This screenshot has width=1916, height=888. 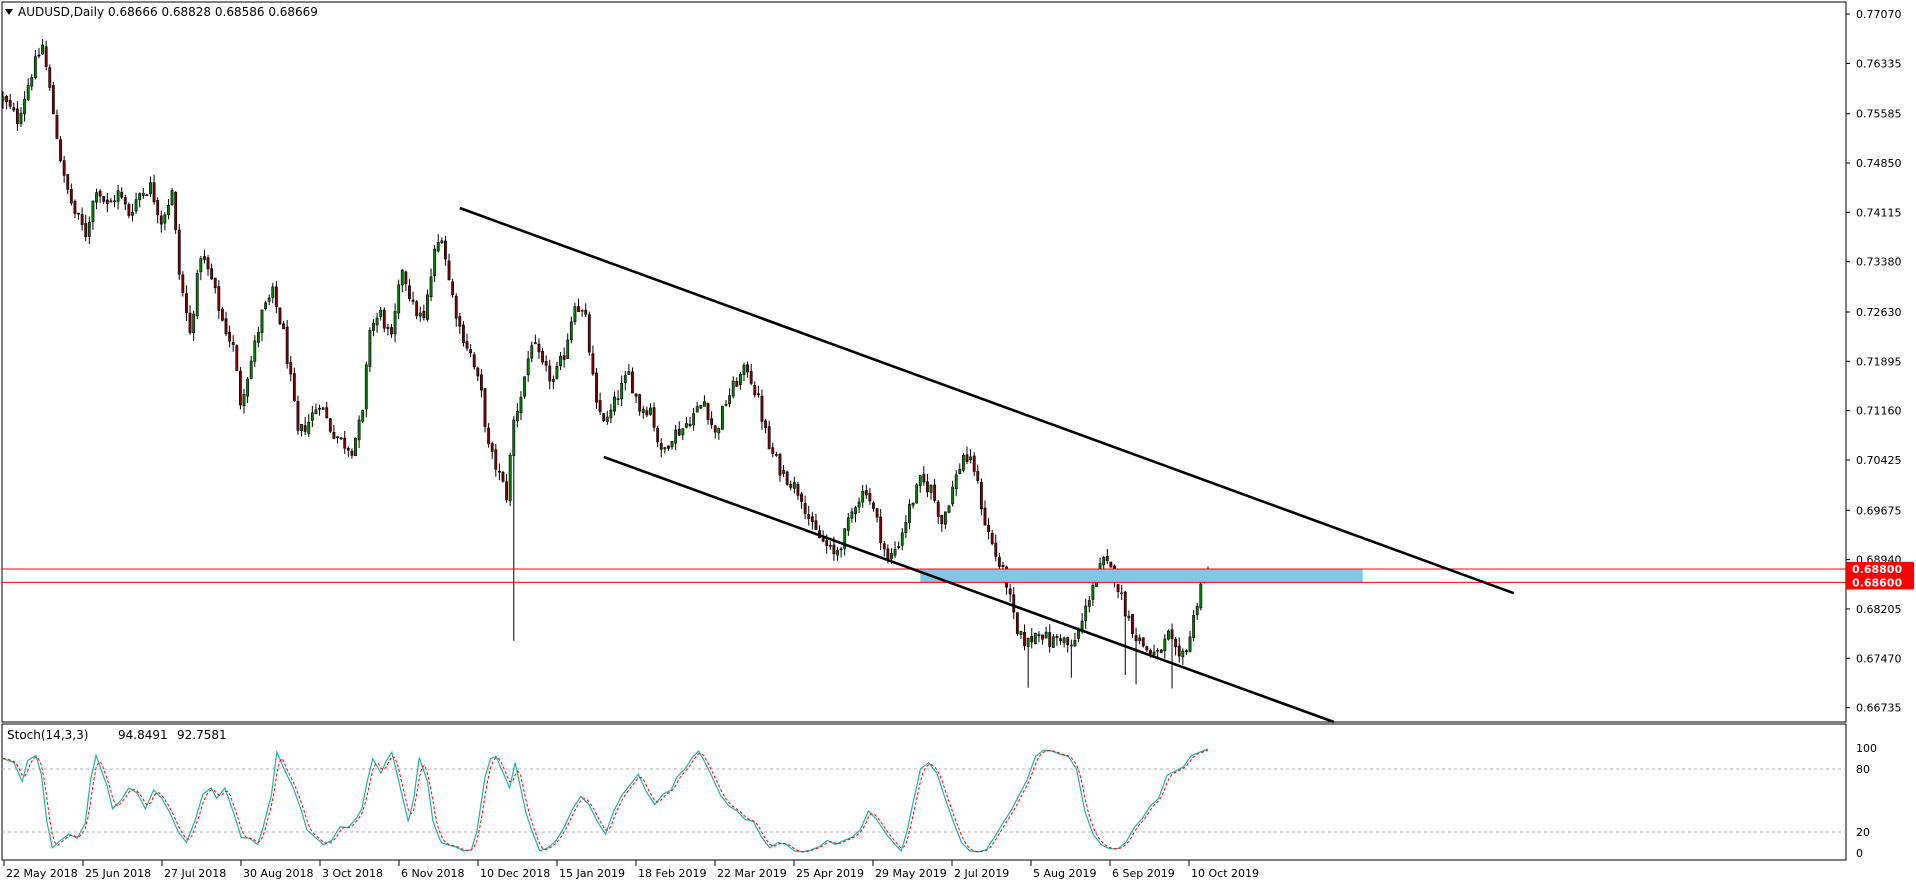 What do you see at coordinates (9, 12) in the screenshot?
I see `chart-menu-triangle-icon` at bounding box center [9, 12].